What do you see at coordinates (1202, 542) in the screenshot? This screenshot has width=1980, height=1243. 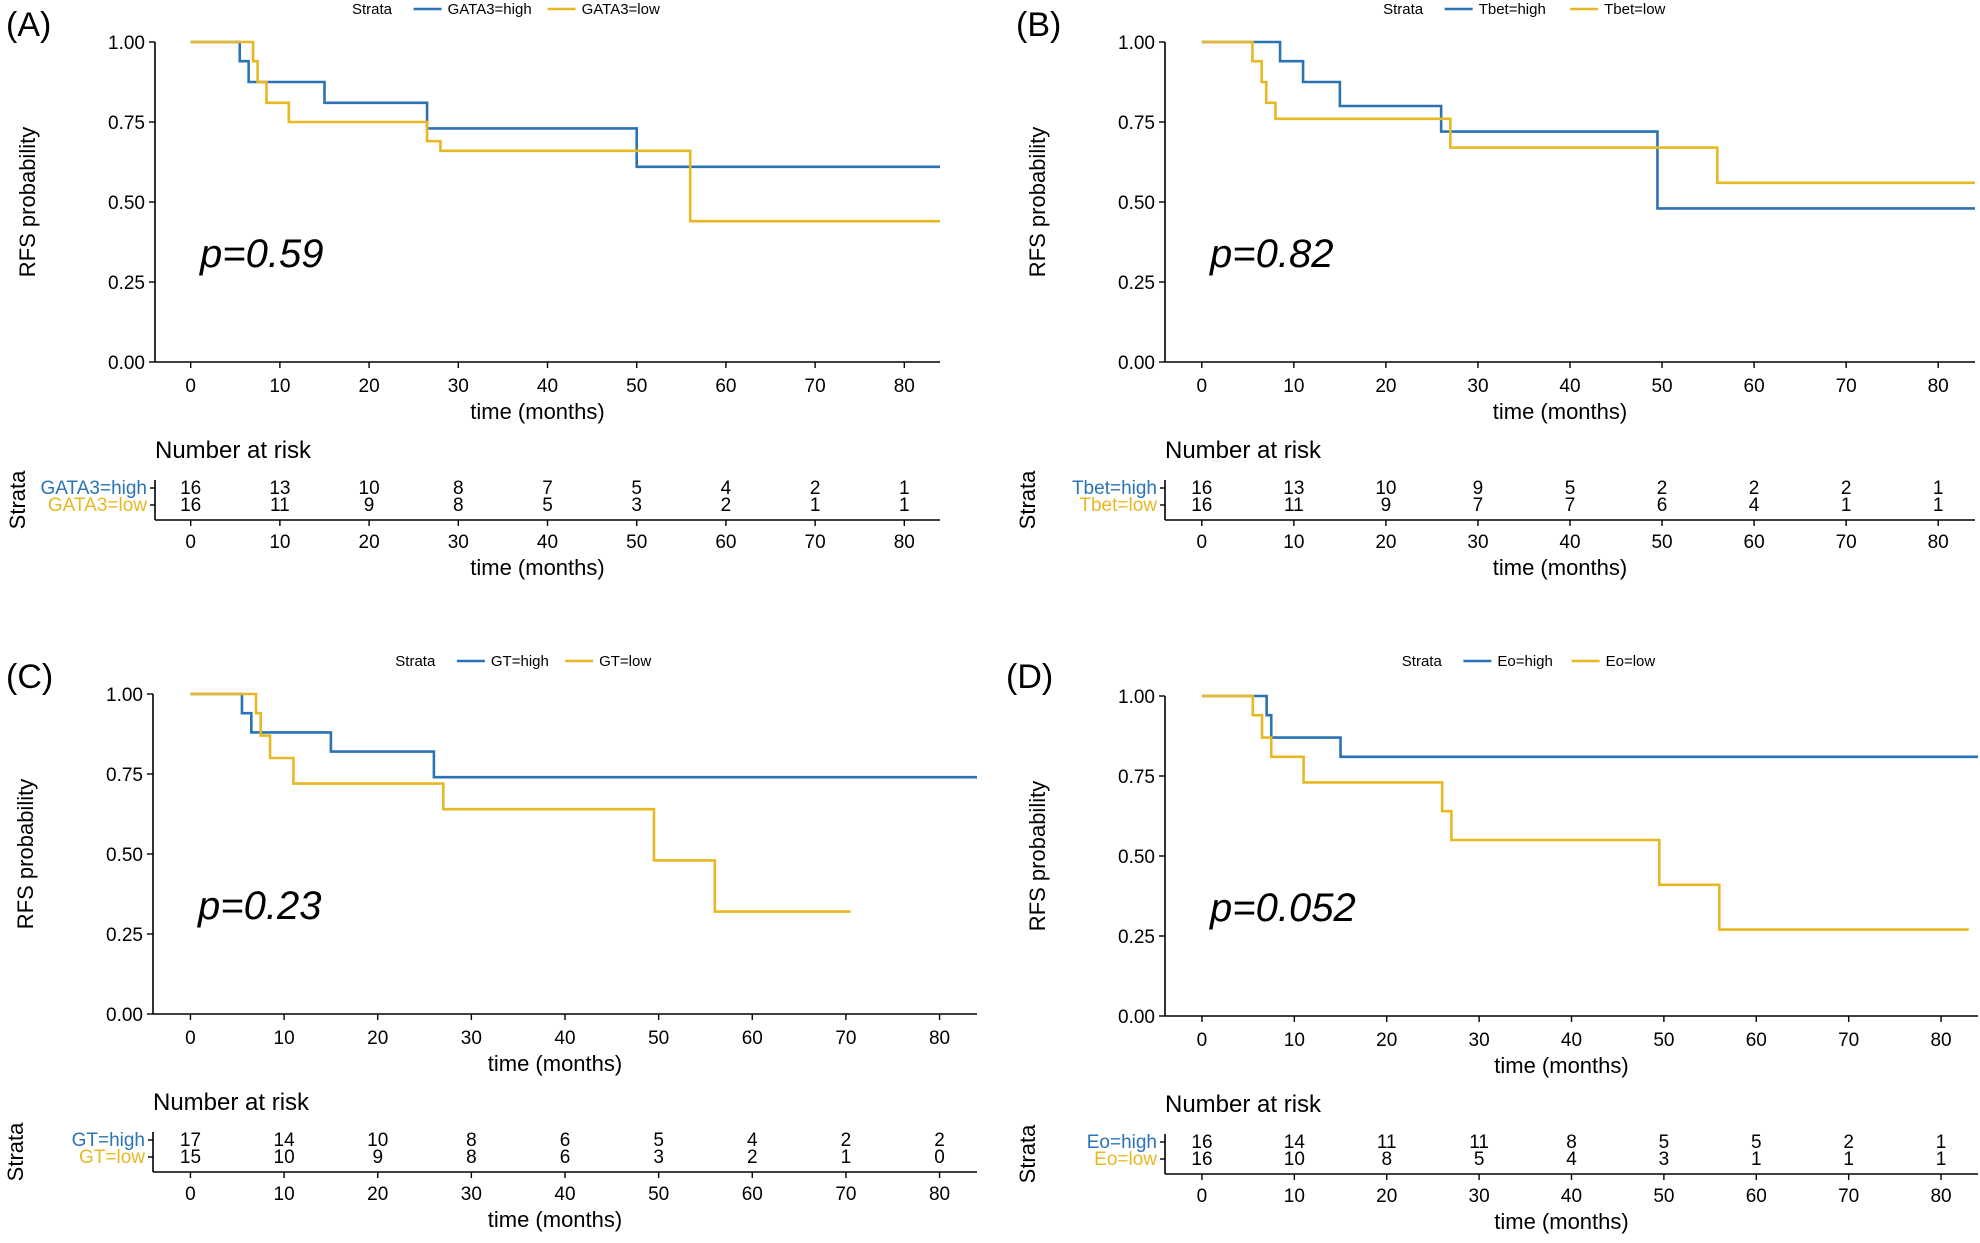 I see `risk-x-tick-label: 0` at bounding box center [1202, 542].